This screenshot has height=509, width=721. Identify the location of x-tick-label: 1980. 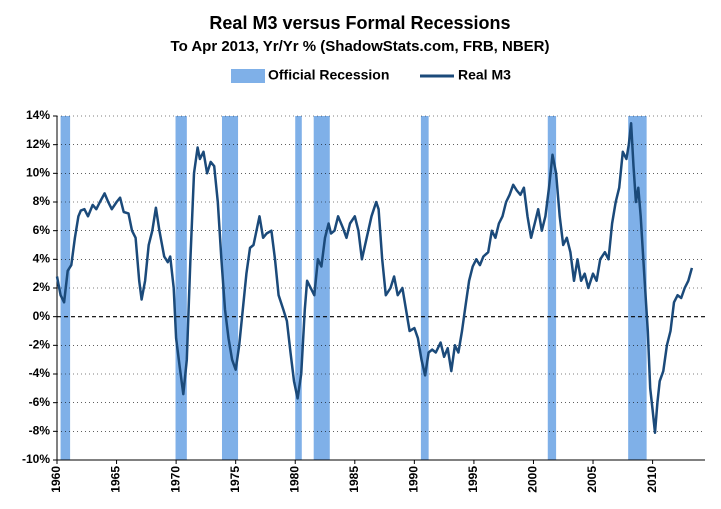
(294, 479).